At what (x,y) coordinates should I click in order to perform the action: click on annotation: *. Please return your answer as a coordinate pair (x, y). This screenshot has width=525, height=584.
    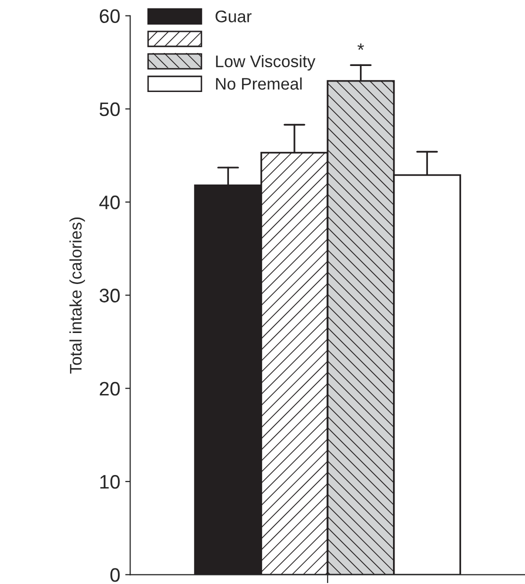
    Looking at the image, I should click on (361, 46).